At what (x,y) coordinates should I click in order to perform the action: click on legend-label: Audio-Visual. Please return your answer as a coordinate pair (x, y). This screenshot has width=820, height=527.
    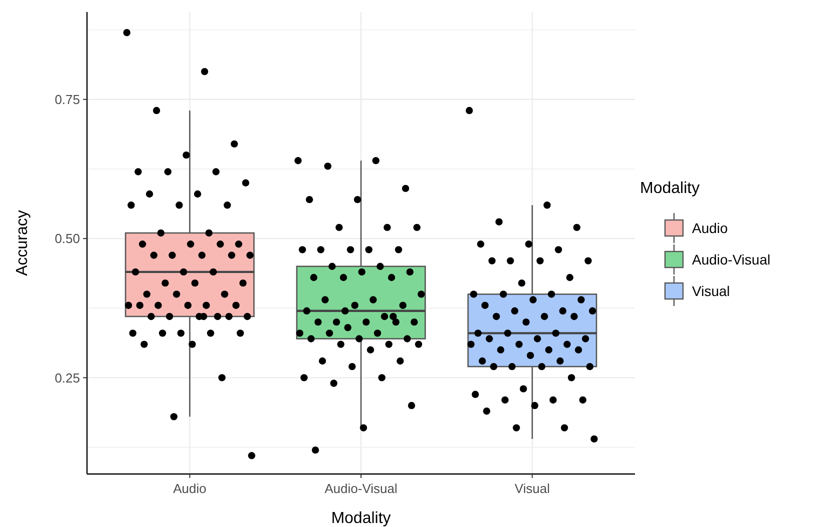
    Looking at the image, I should click on (731, 259).